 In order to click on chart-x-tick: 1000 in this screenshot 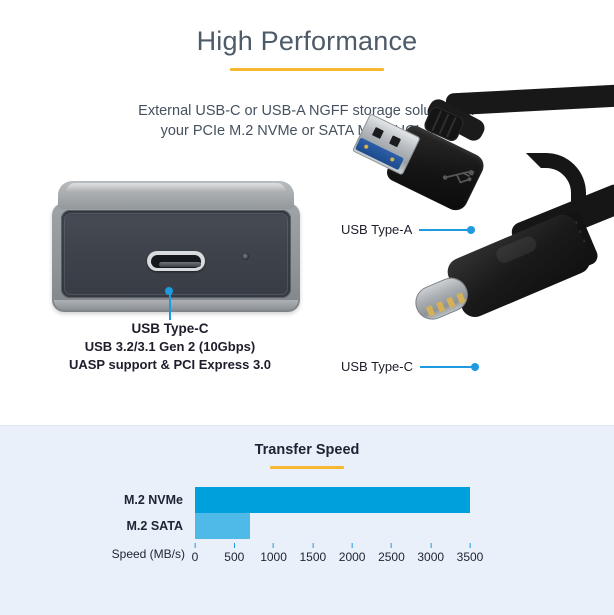, I will do `click(273, 553)`.